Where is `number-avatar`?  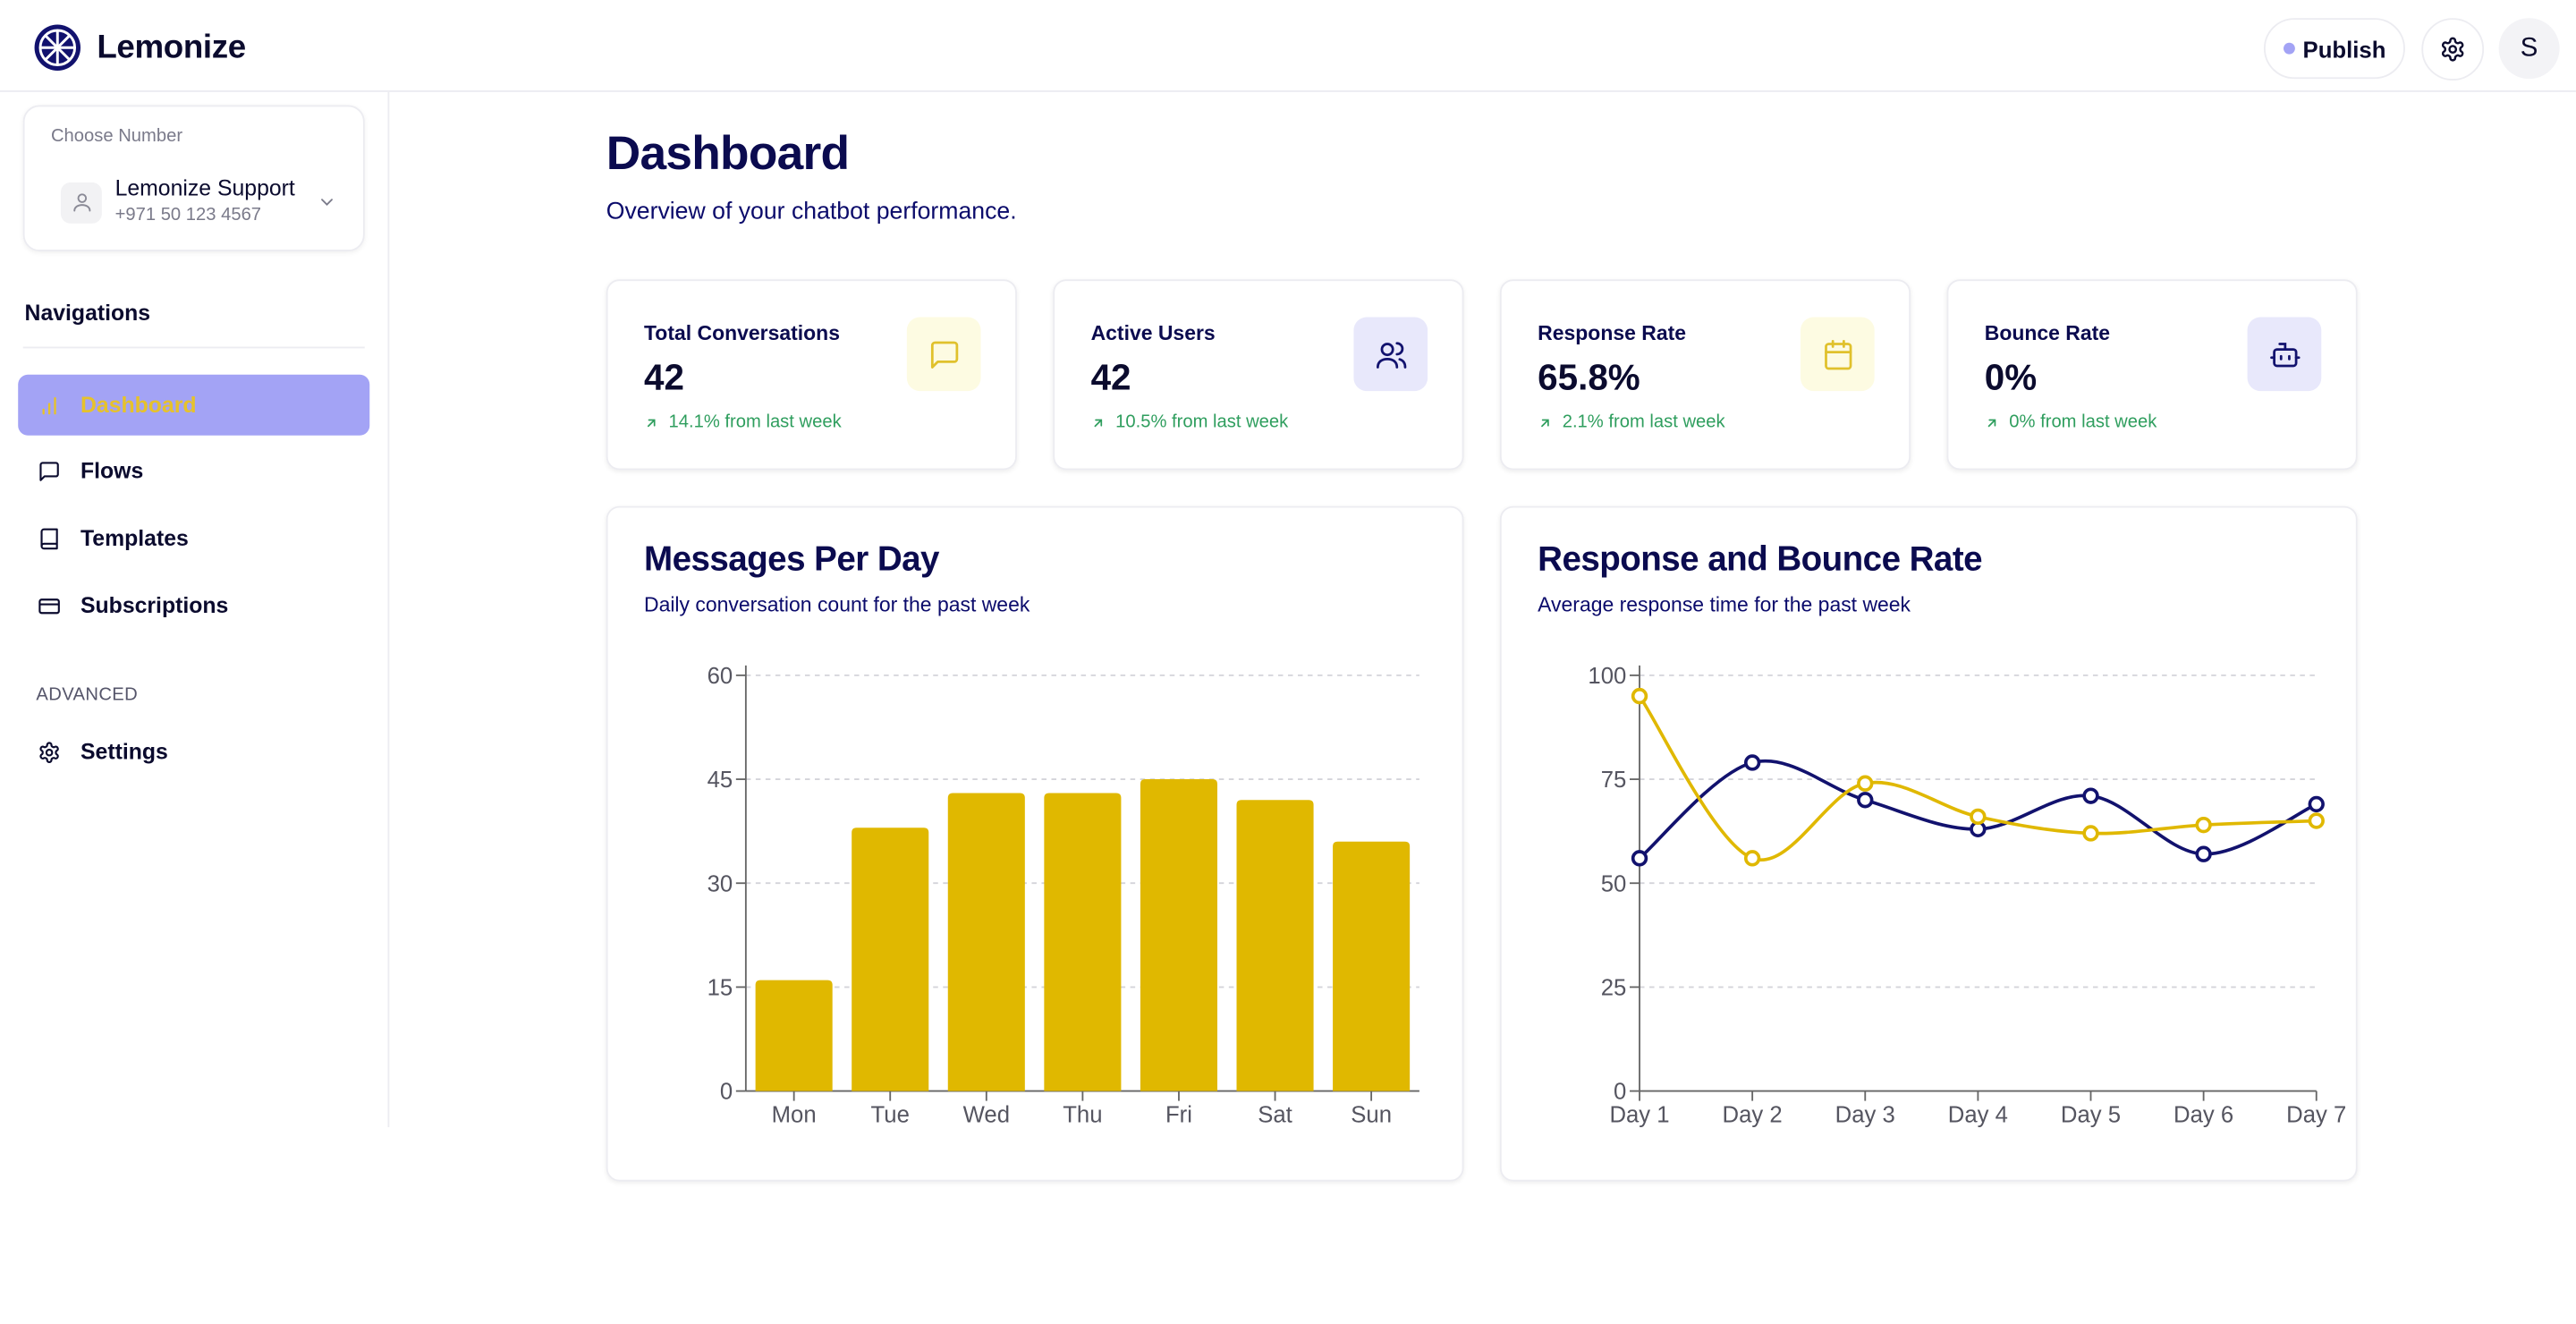 number-avatar is located at coordinates (81, 202).